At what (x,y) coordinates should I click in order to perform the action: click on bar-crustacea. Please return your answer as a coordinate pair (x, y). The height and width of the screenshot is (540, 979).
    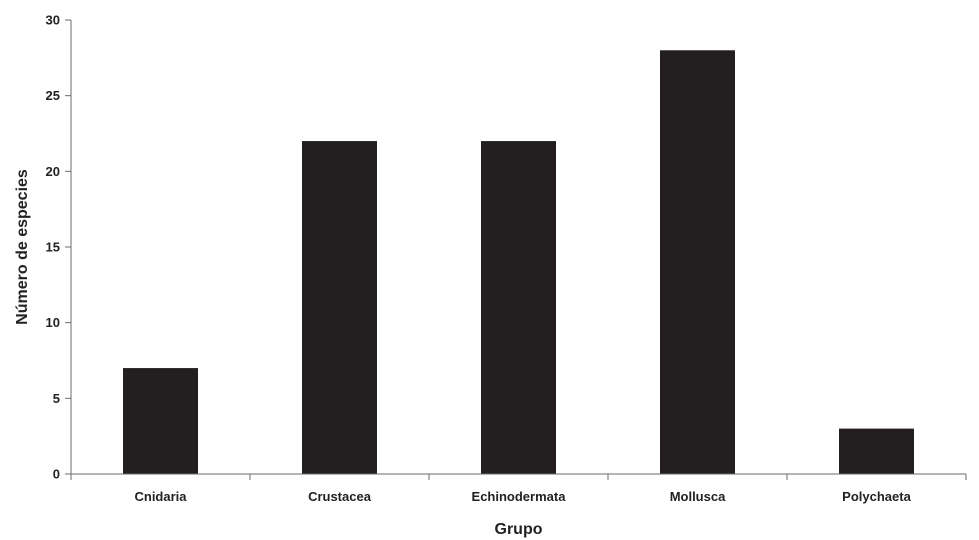
    Looking at the image, I should click on (339, 308).